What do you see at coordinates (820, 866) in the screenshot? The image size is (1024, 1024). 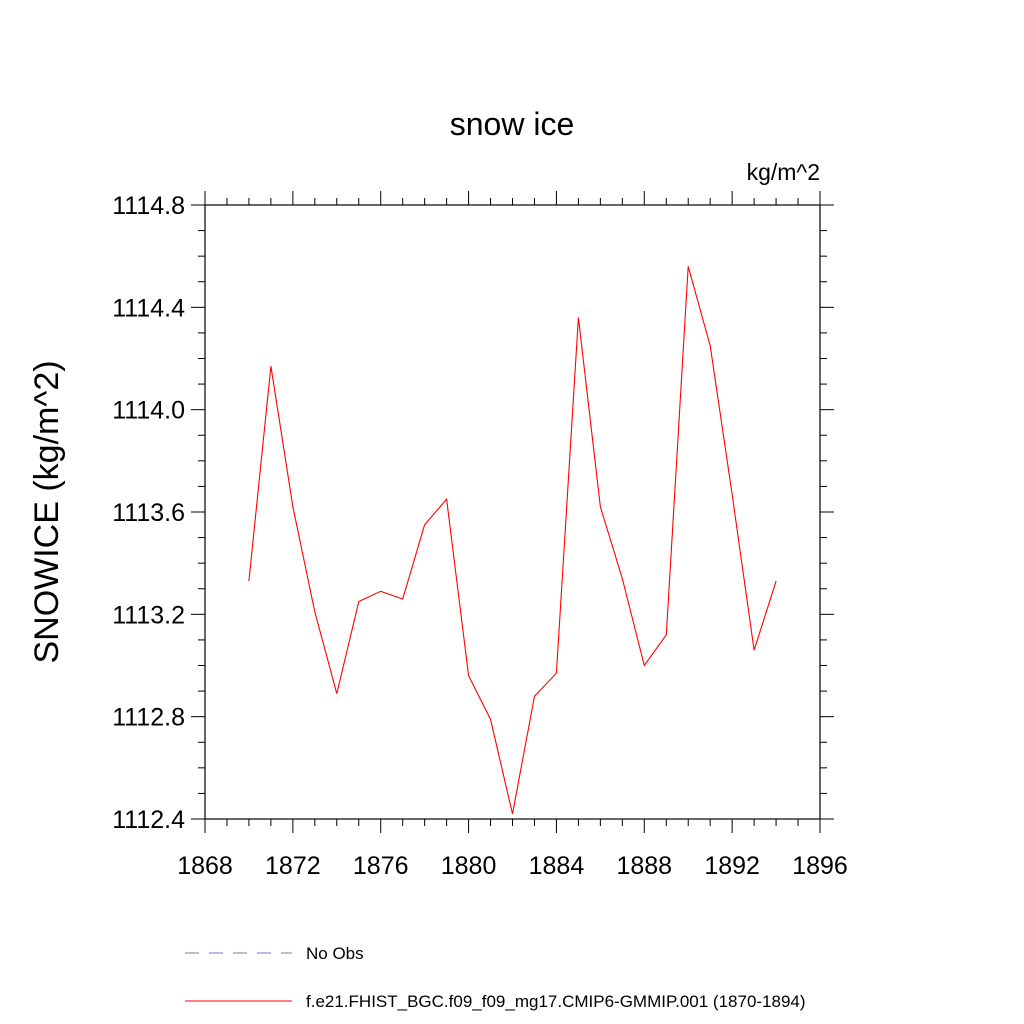 I see `x-tick-label: 1896` at bounding box center [820, 866].